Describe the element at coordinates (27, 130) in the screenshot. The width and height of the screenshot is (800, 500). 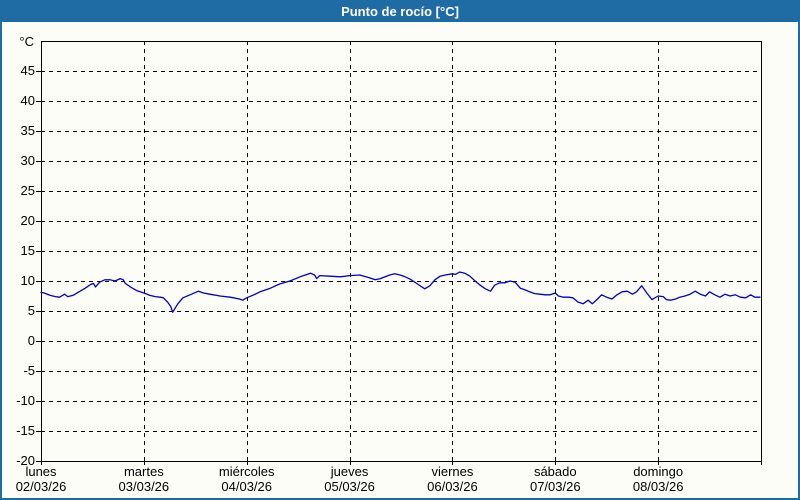
I see `y-tick-label: 35` at that location.